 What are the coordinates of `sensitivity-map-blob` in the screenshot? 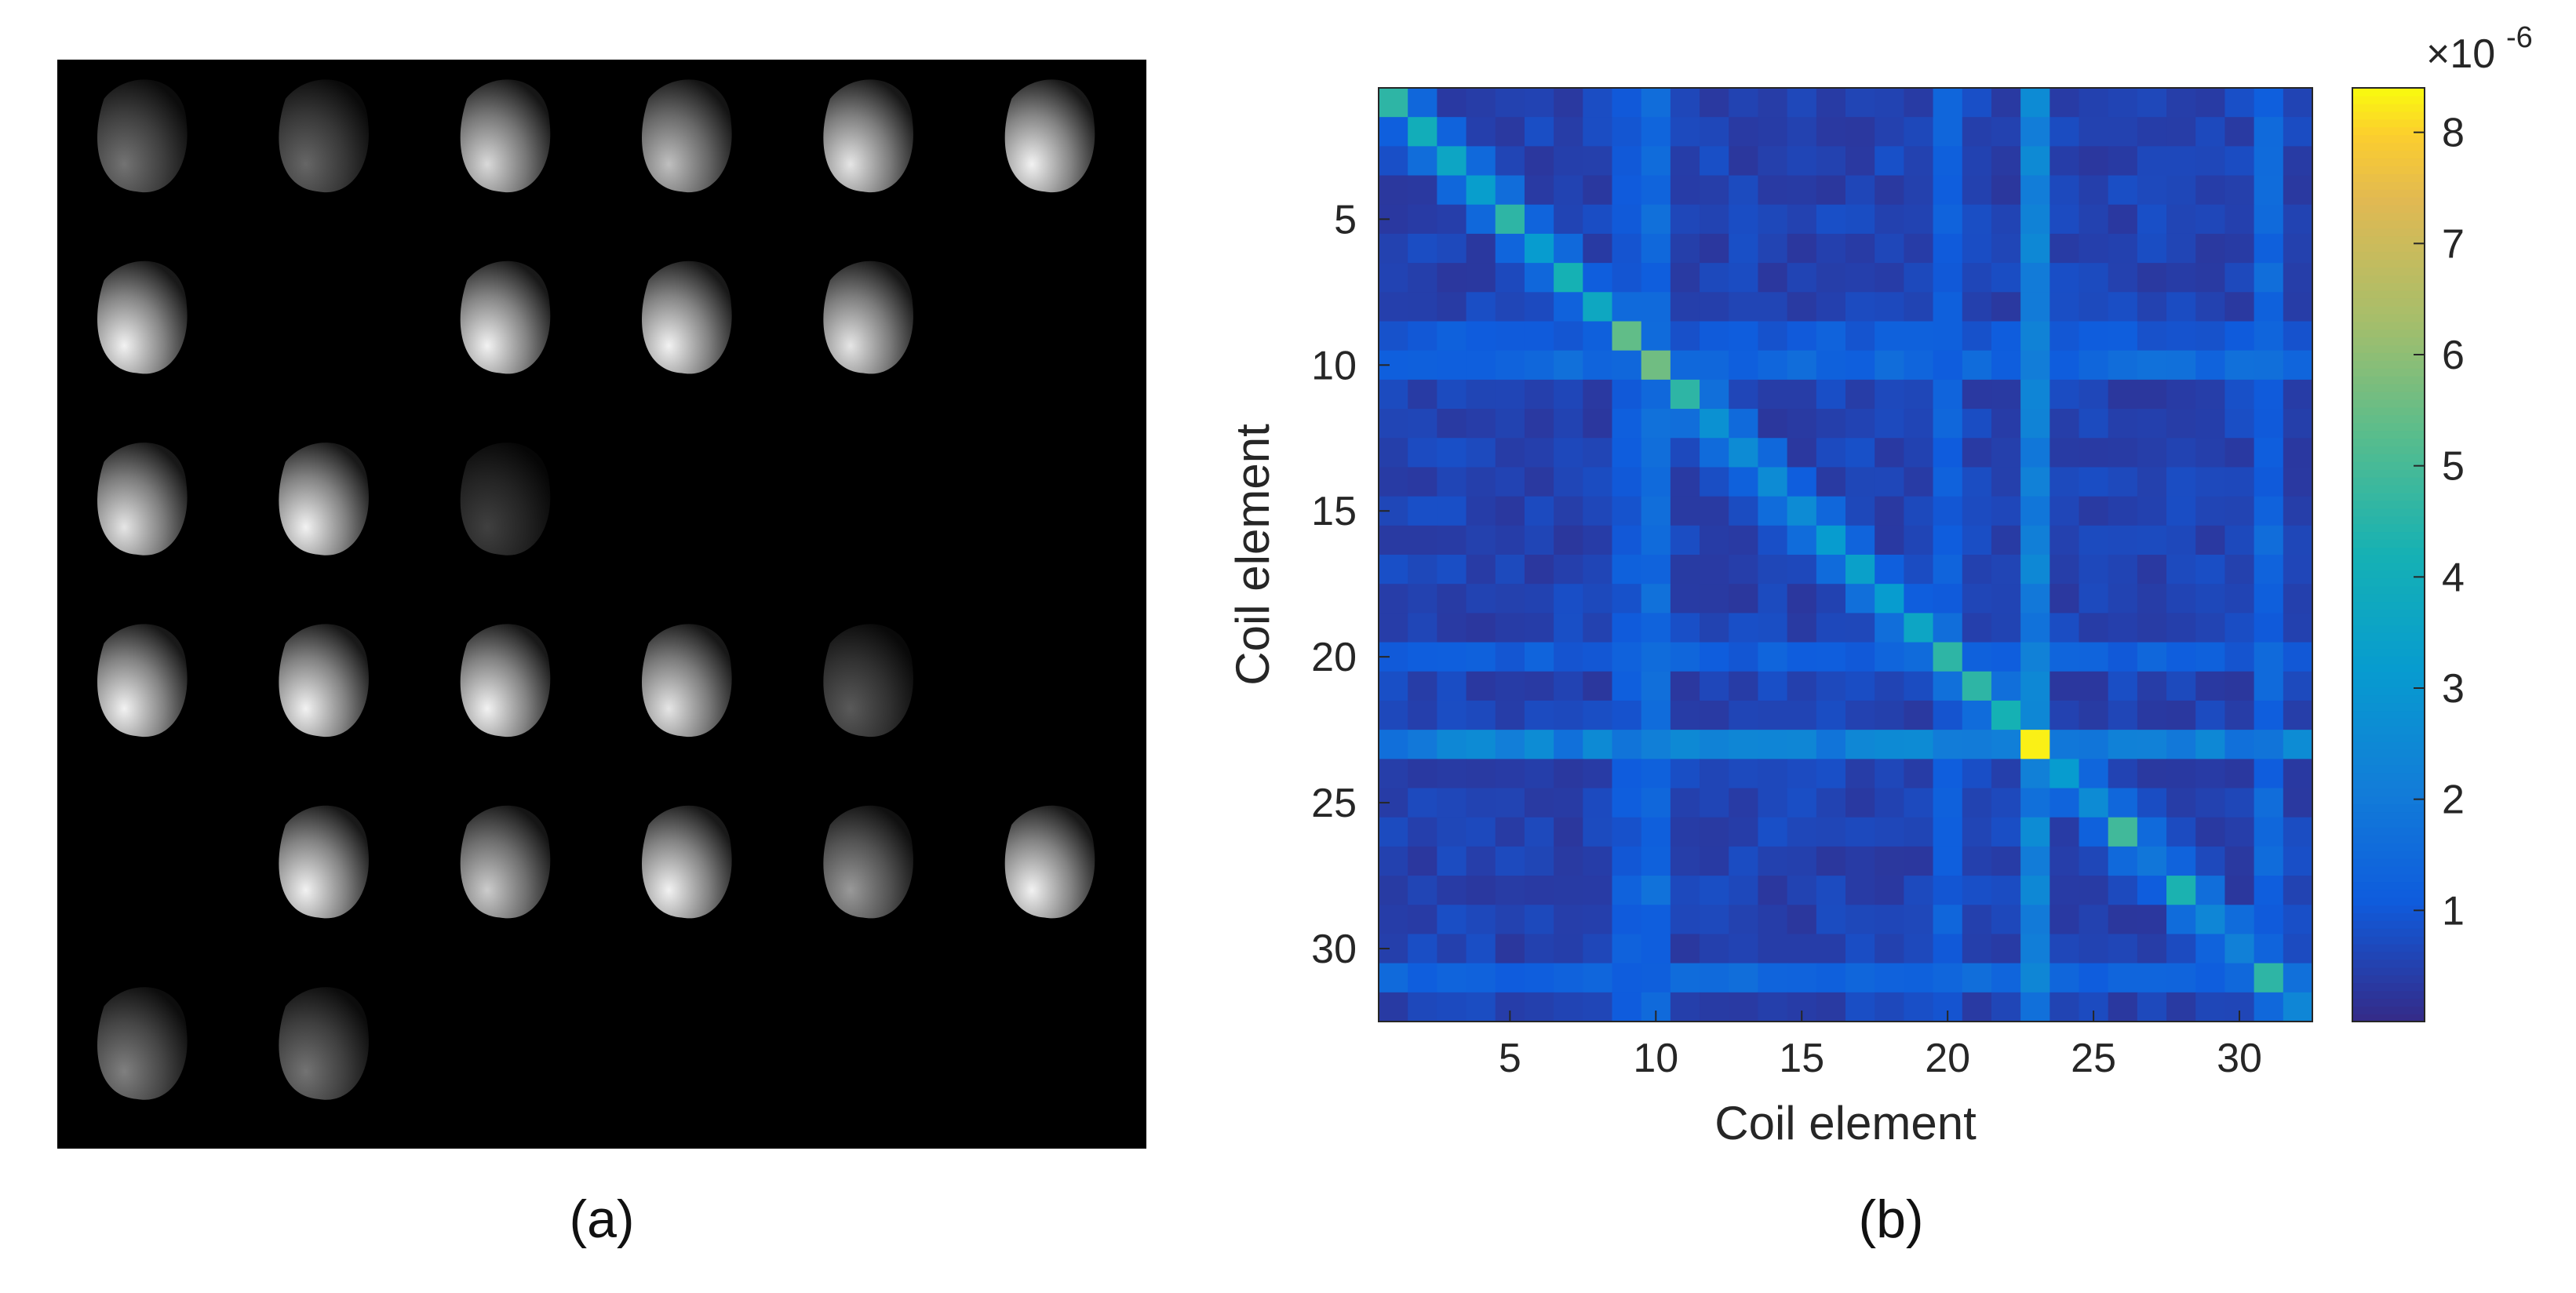 It's located at (142, 499).